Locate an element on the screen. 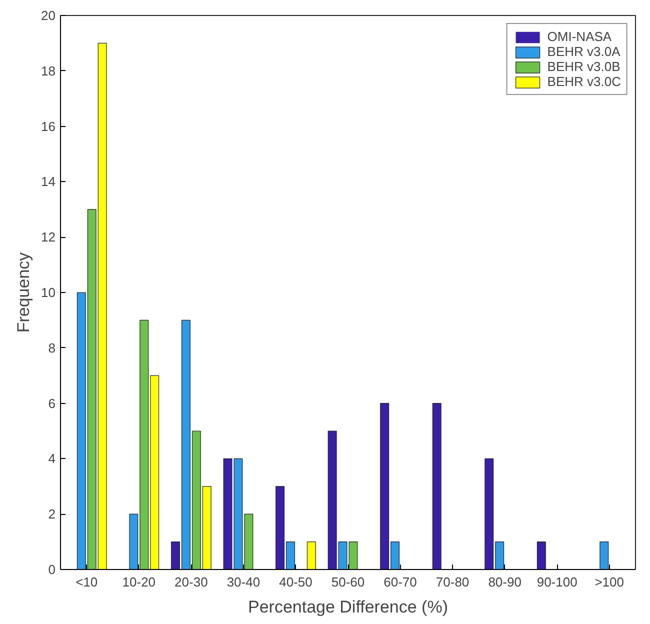 This screenshot has height=624, width=650. y-tick-label: 0 is located at coordinates (52, 569).